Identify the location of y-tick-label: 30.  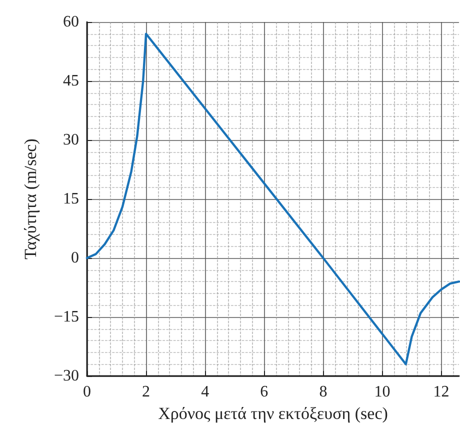
(71, 140).